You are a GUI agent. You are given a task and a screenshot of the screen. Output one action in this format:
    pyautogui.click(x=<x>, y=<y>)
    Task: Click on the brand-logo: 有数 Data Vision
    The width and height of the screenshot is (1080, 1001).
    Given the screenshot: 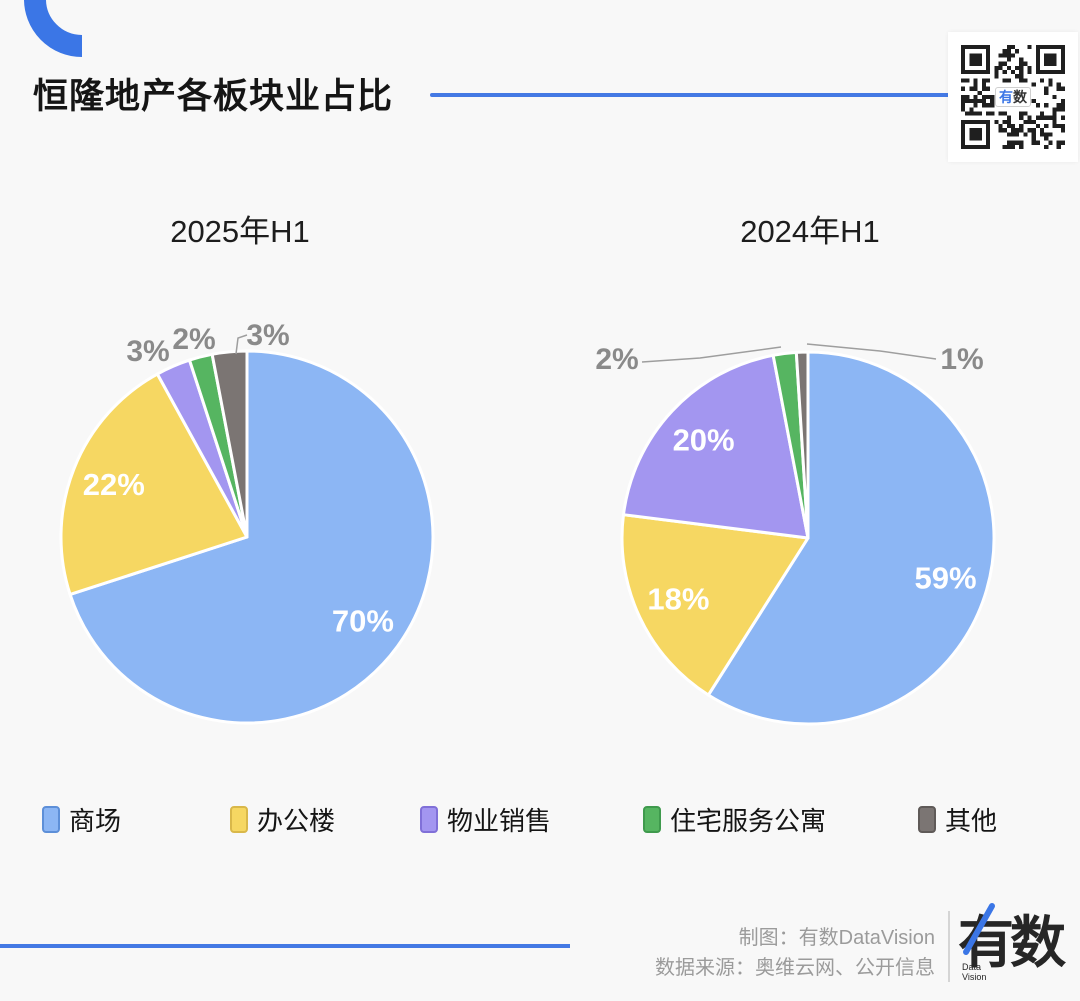 What is the action you would take?
    pyautogui.click(x=1016, y=946)
    